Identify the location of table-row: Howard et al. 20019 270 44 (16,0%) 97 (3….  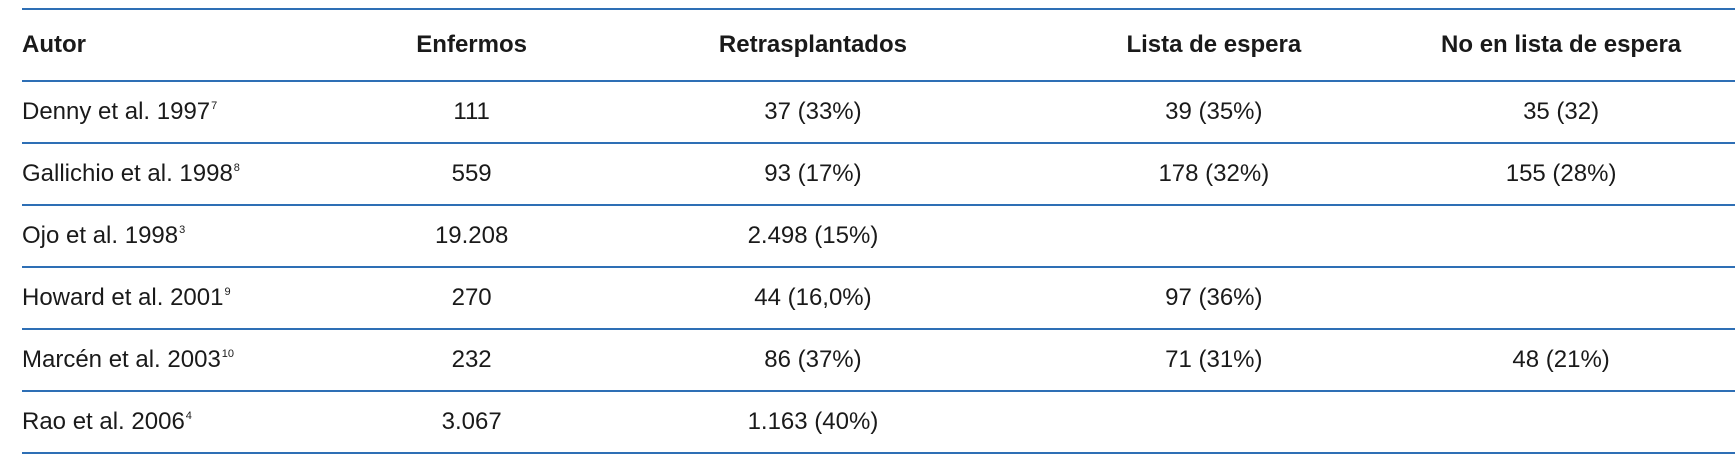
(878, 298).